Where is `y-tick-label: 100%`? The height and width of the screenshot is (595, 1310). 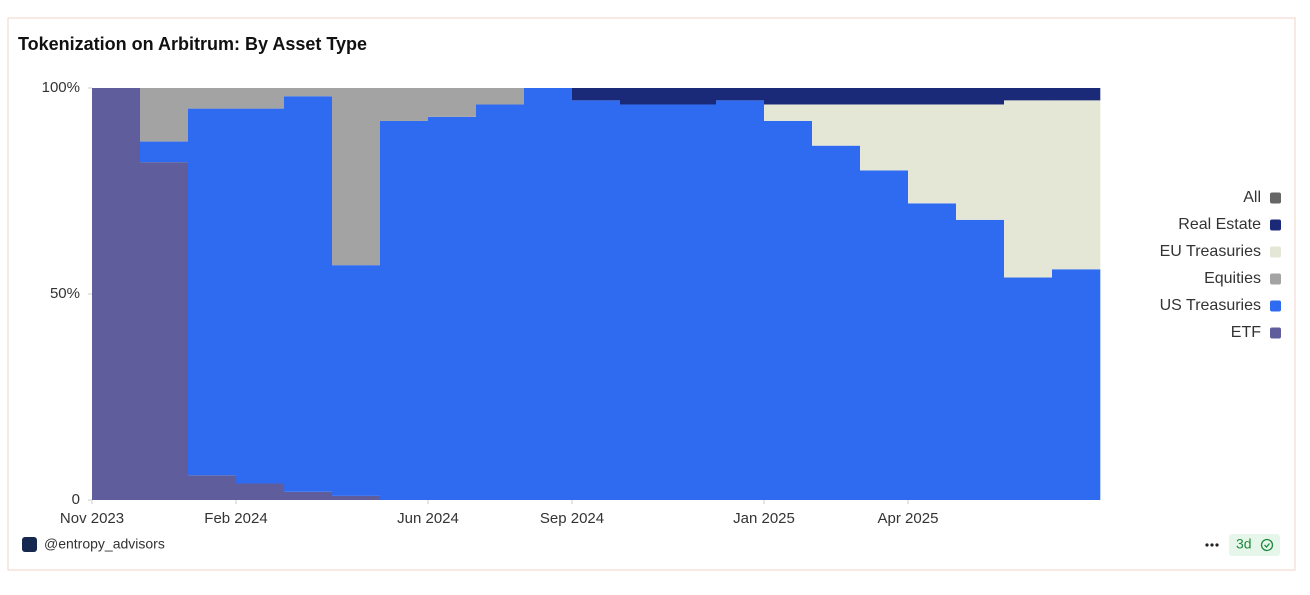
y-tick-label: 100% is located at coordinates (61, 87).